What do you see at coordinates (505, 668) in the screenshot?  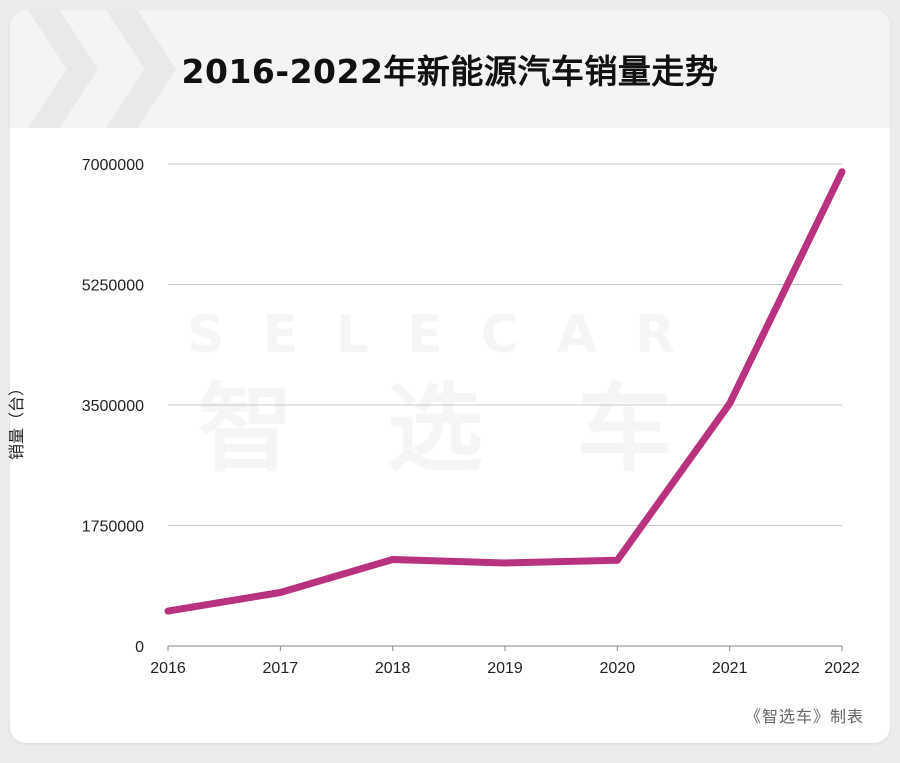 I see `x-tick-label: 2019` at bounding box center [505, 668].